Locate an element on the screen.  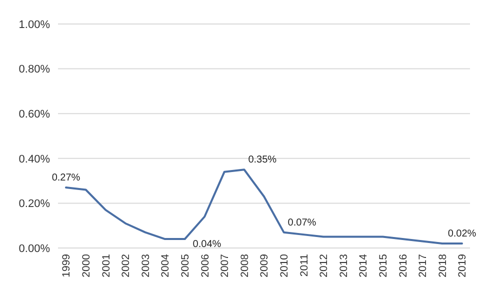
x-tick-label: 2006 is located at coordinates (205, 266).